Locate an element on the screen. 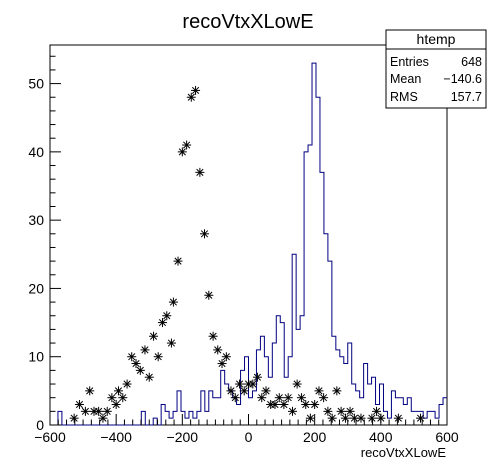 The width and height of the screenshot is (496, 472). x-tick-label: −200 is located at coordinates (183, 437).